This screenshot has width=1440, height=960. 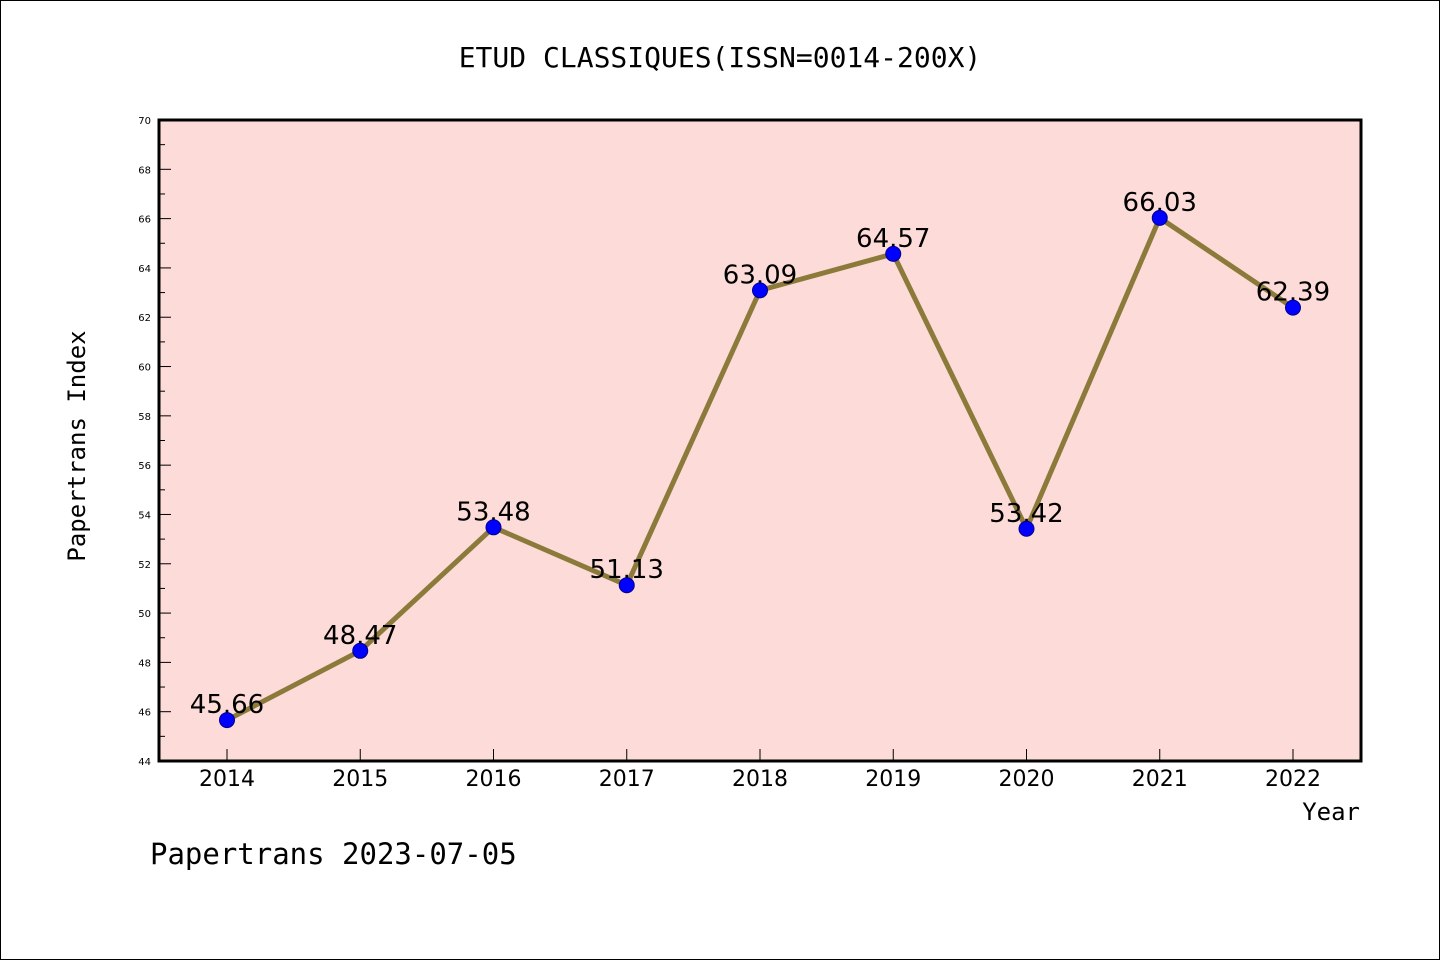 I want to click on x-tick-label: 2020, so click(x=1027, y=779).